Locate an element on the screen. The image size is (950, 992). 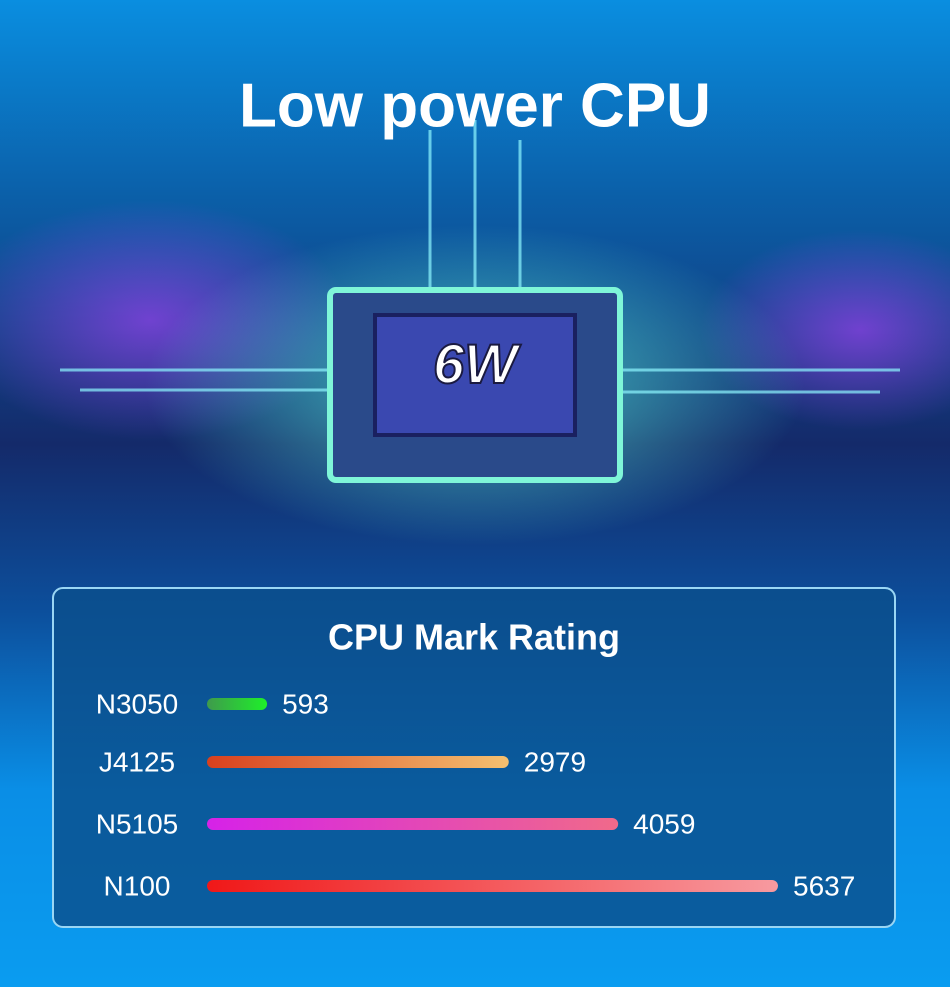
chip-die is located at coordinates (475, 375).